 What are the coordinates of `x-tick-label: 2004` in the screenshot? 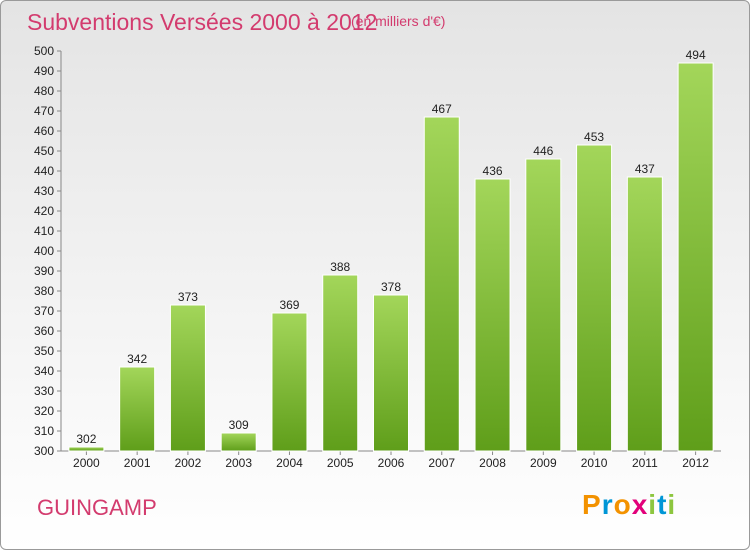 It's located at (289, 463).